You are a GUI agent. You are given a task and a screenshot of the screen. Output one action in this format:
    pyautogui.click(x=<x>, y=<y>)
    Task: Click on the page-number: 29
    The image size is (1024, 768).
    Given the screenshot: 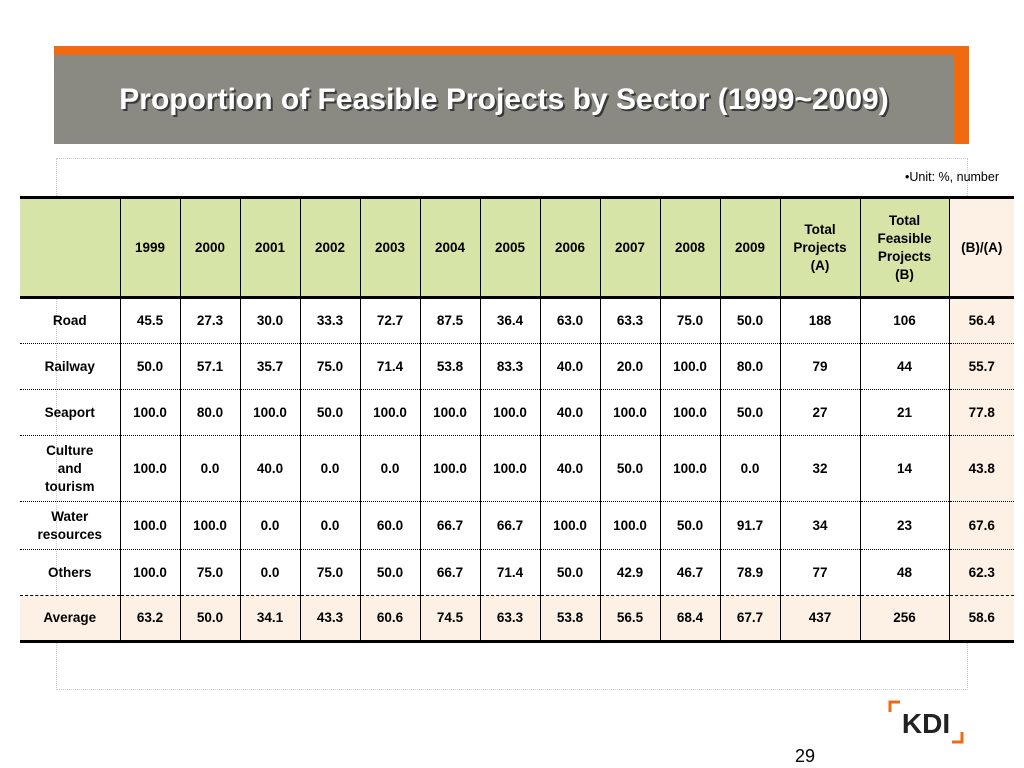 What is the action you would take?
    pyautogui.click(x=805, y=756)
    